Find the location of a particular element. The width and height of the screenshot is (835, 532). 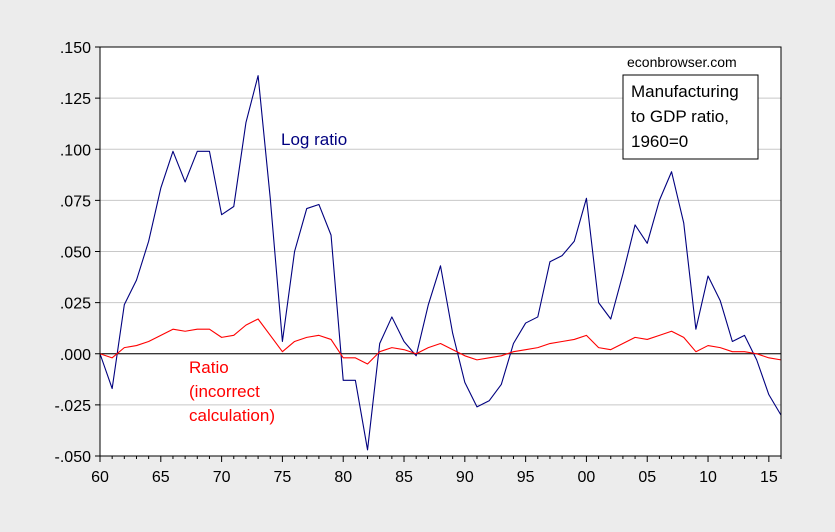

ratio-label-2: (incorrect is located at coordinates (224, 391).